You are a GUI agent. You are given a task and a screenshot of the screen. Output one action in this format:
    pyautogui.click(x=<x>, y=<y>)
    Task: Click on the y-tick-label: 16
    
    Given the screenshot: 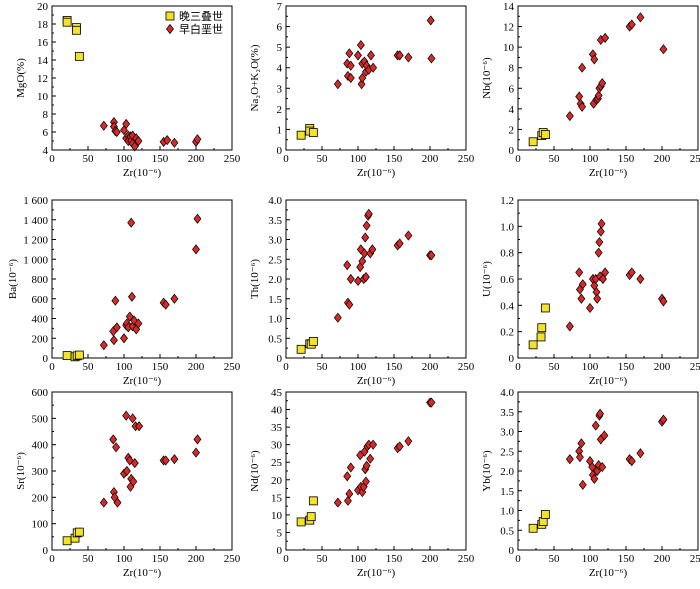 What is the action you would take?
    pyautogui.click(x=43, y=43)
    